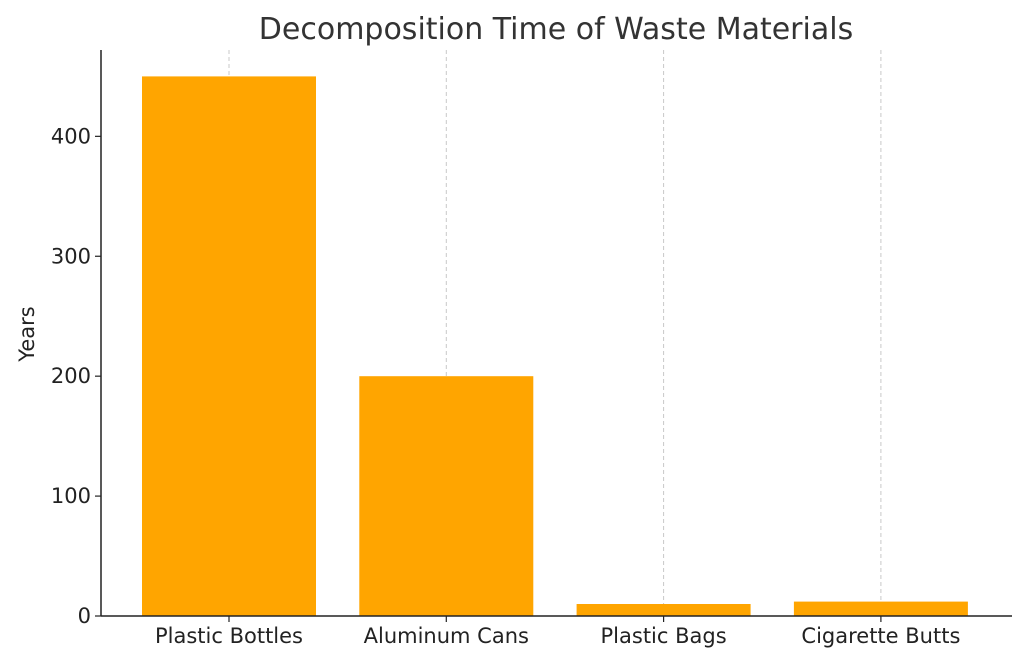 The width and height of the screenshot is (1024, 662). What do you see at coordinates (880, 608) in the screenshot?
I see `bar-cigarette-butts` at bounding box center [880, 608].